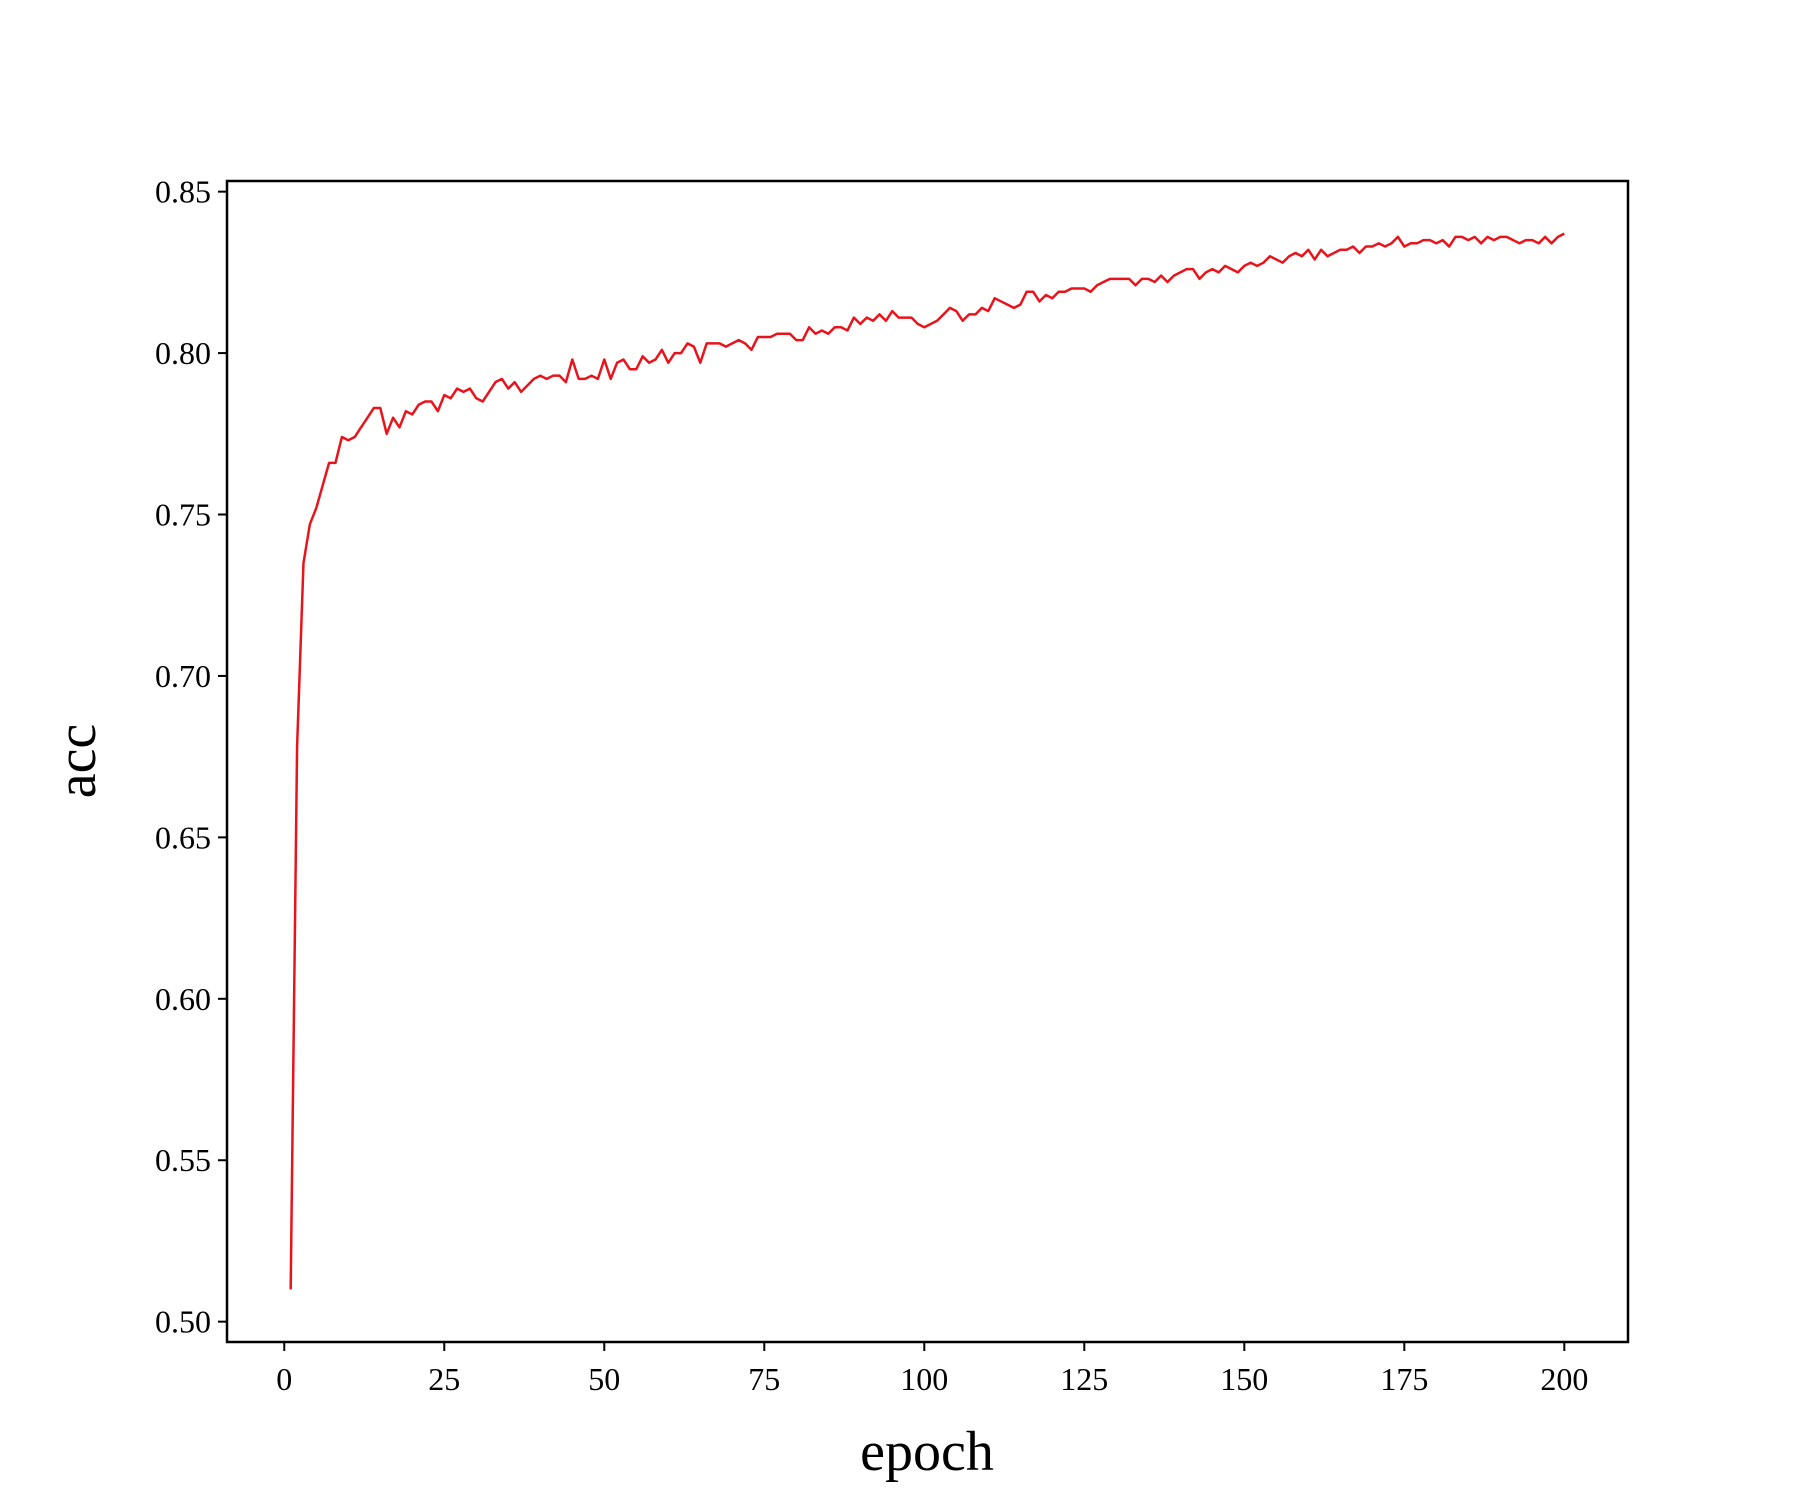 Image resolution: width=1800 pixels, height=1500 pixels. I want to click on x-tick-label: 175, so click(1404, 1379).